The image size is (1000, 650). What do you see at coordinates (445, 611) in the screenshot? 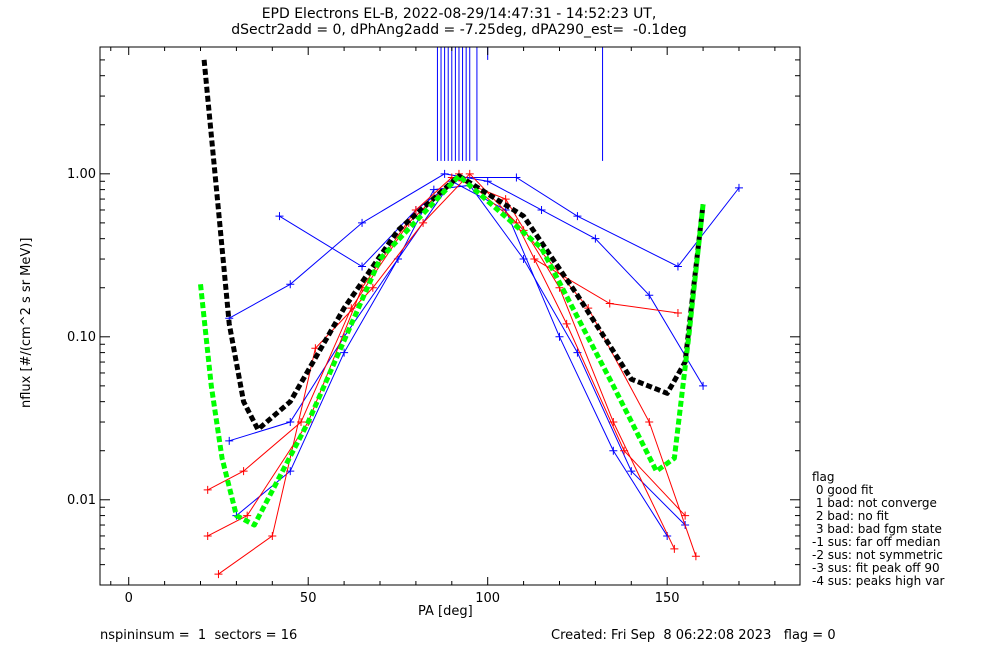
I see `x-axis-label: PA [deg]` at bounding box center [445, 611].